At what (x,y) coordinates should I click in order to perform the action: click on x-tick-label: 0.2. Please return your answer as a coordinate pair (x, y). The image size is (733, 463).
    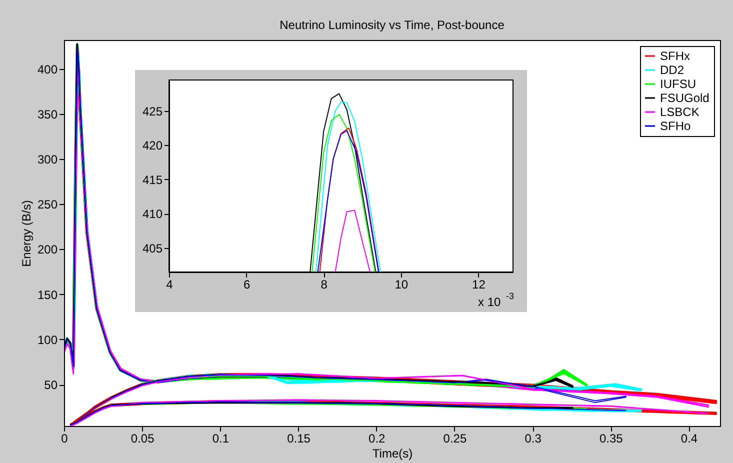
    Looking at the image, I should click on (377, 439).